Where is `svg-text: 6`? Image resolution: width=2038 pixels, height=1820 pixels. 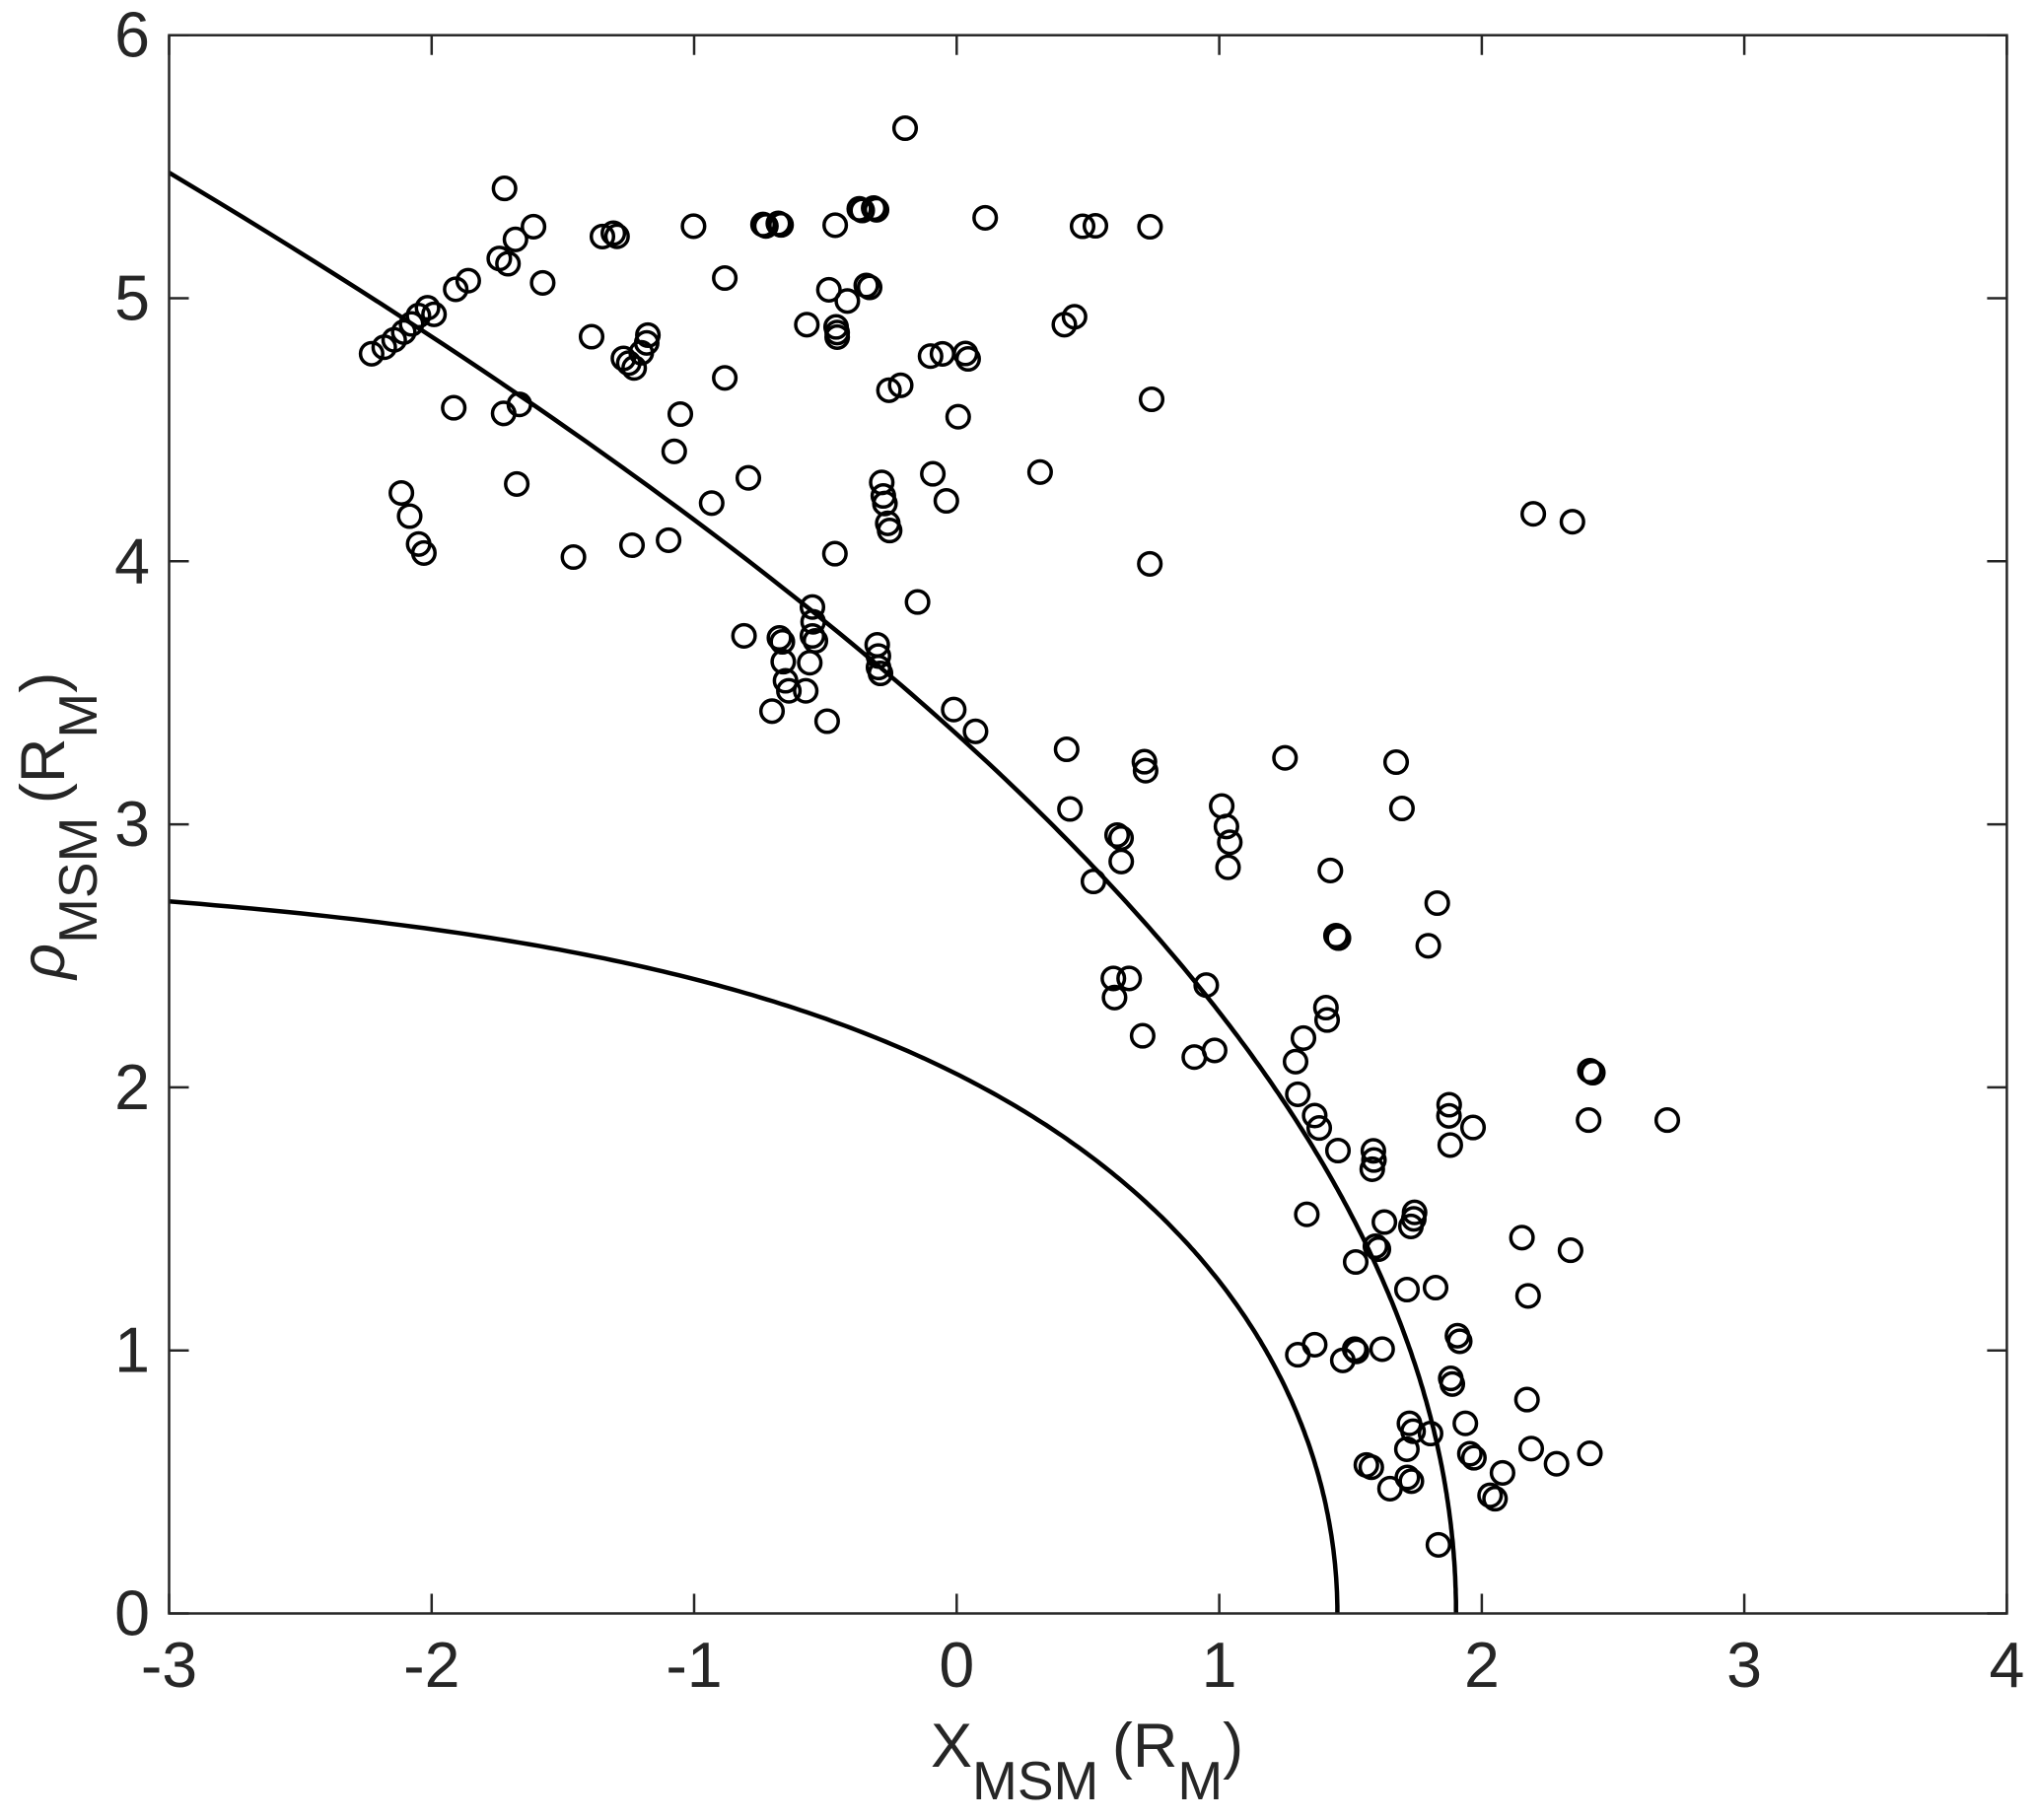 svg-text: 6 is located at coordinates (132, 35).